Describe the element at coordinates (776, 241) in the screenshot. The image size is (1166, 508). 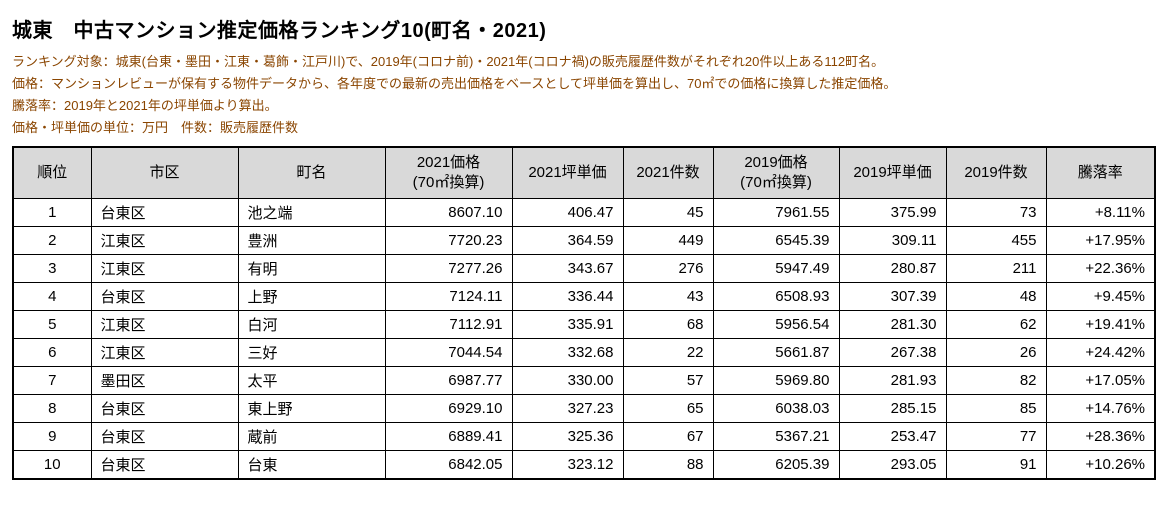
I see `cell-price-2019: 6545.39` at that location.